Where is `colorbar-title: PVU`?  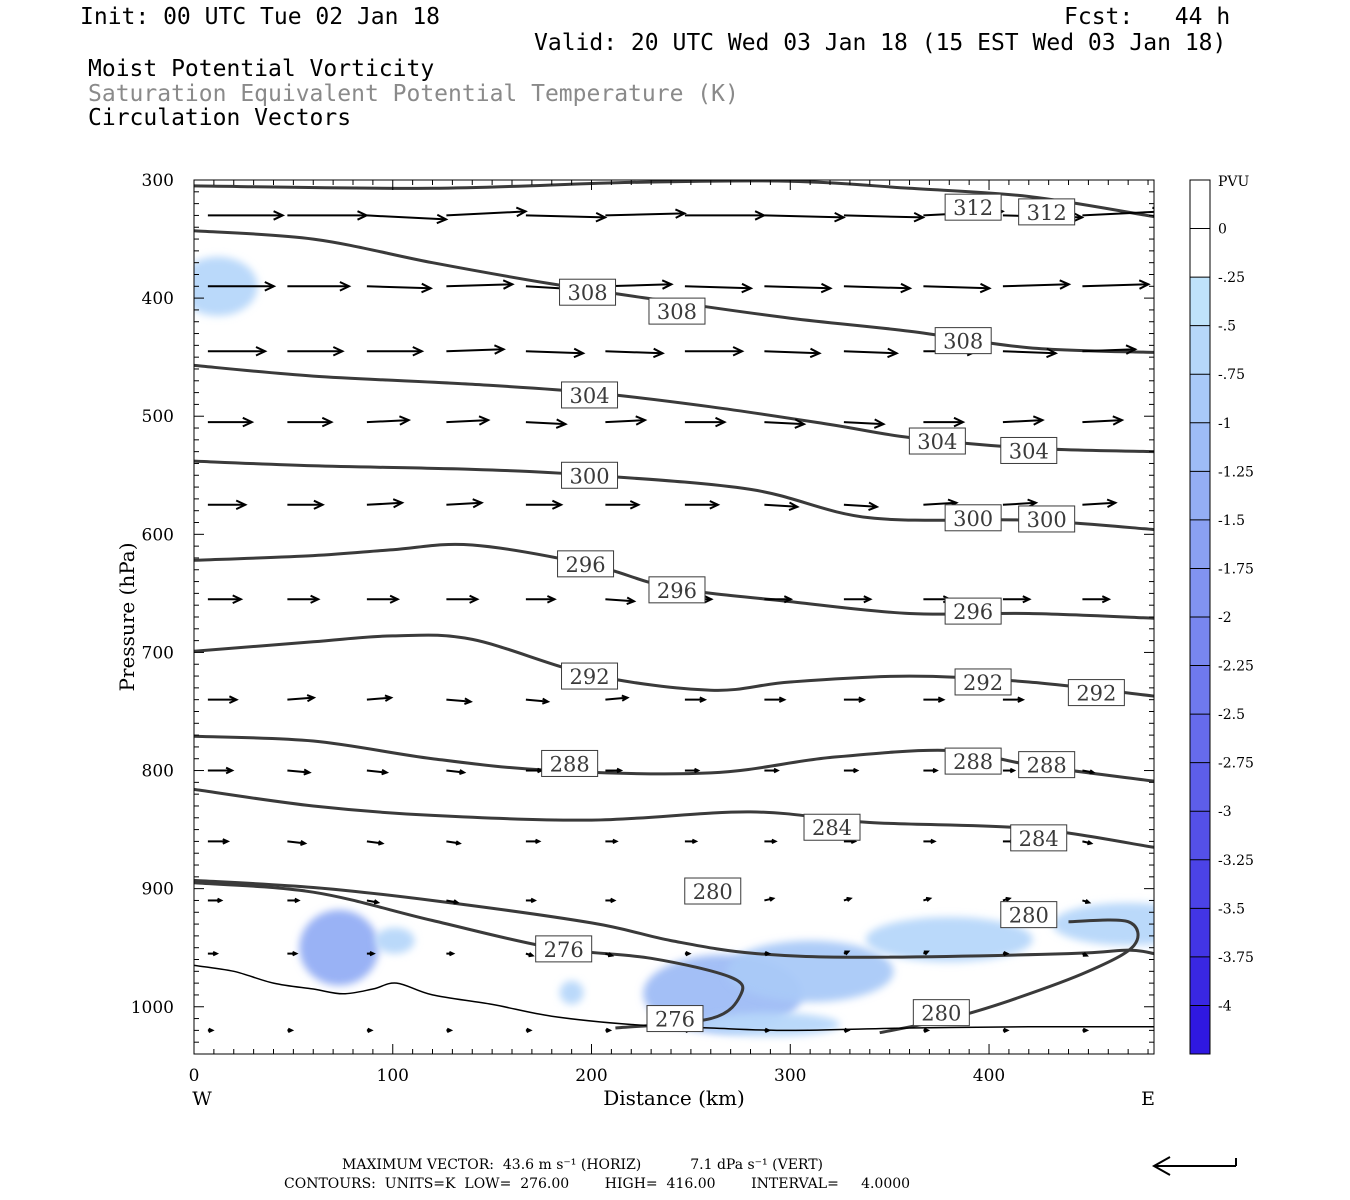
colorbar-title: PVU is located at coordinates (1234, 182).